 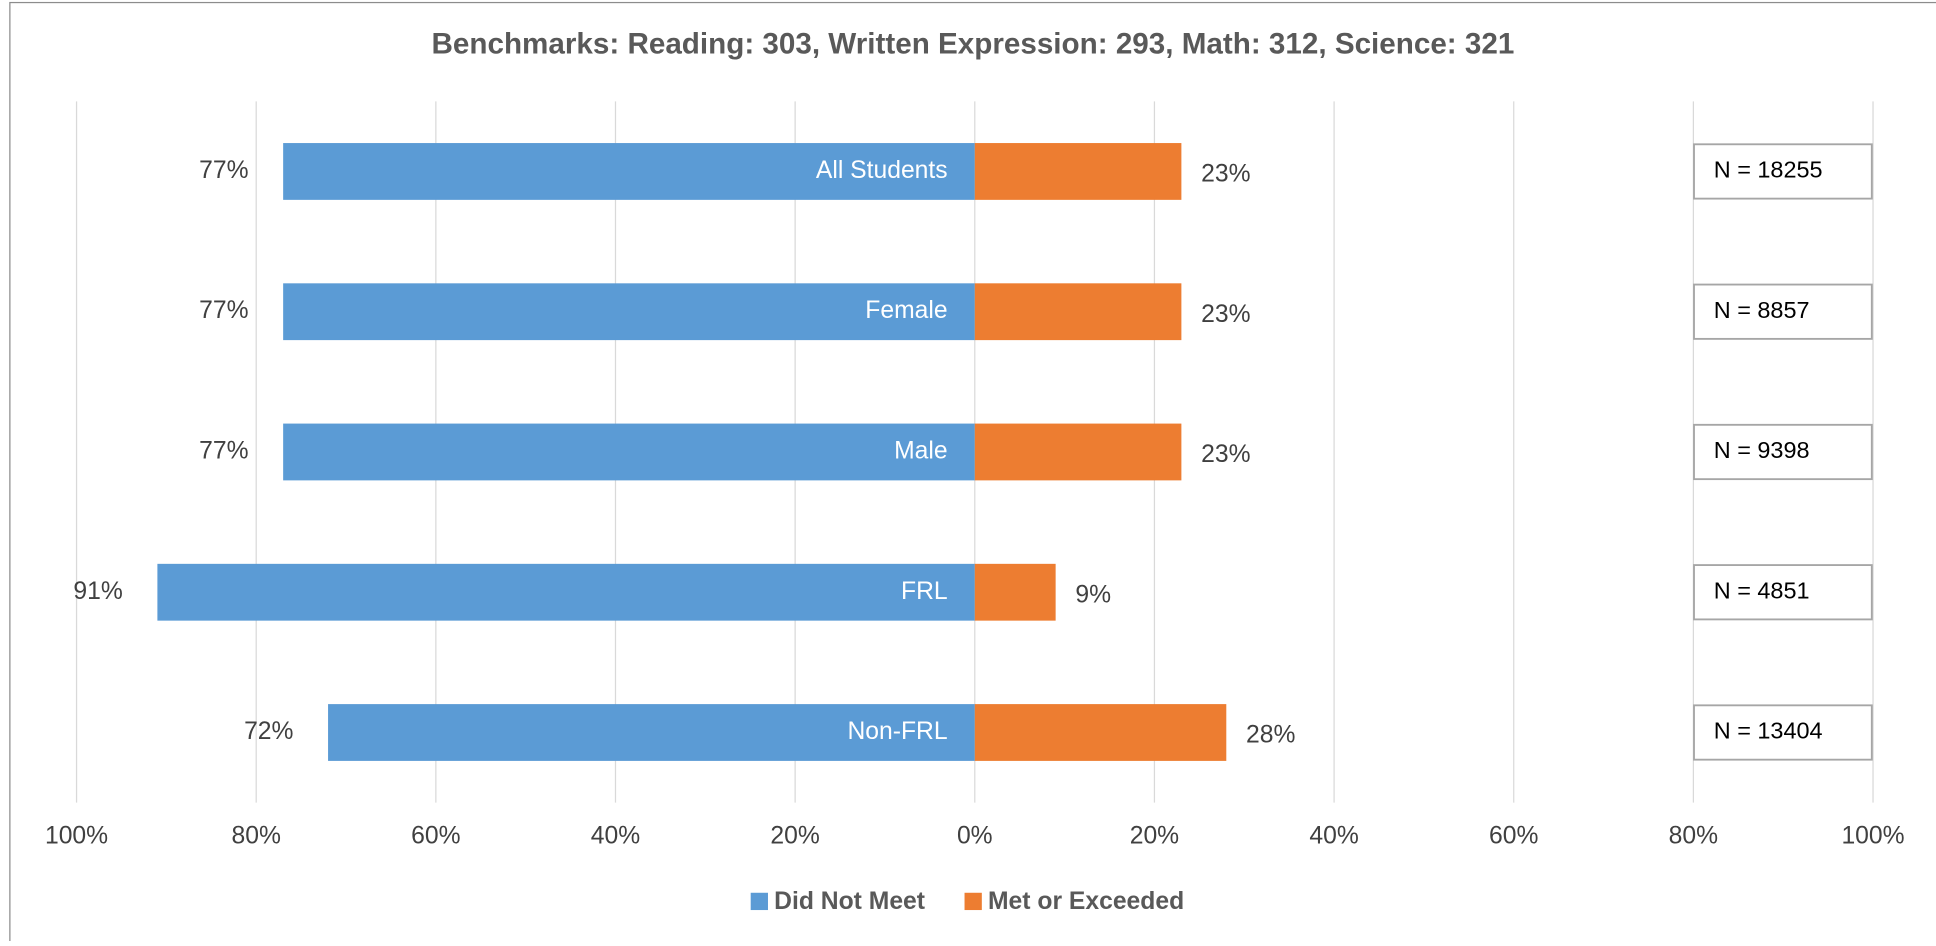 I want to click on value-label: 72%, so click(x=268, y=731).